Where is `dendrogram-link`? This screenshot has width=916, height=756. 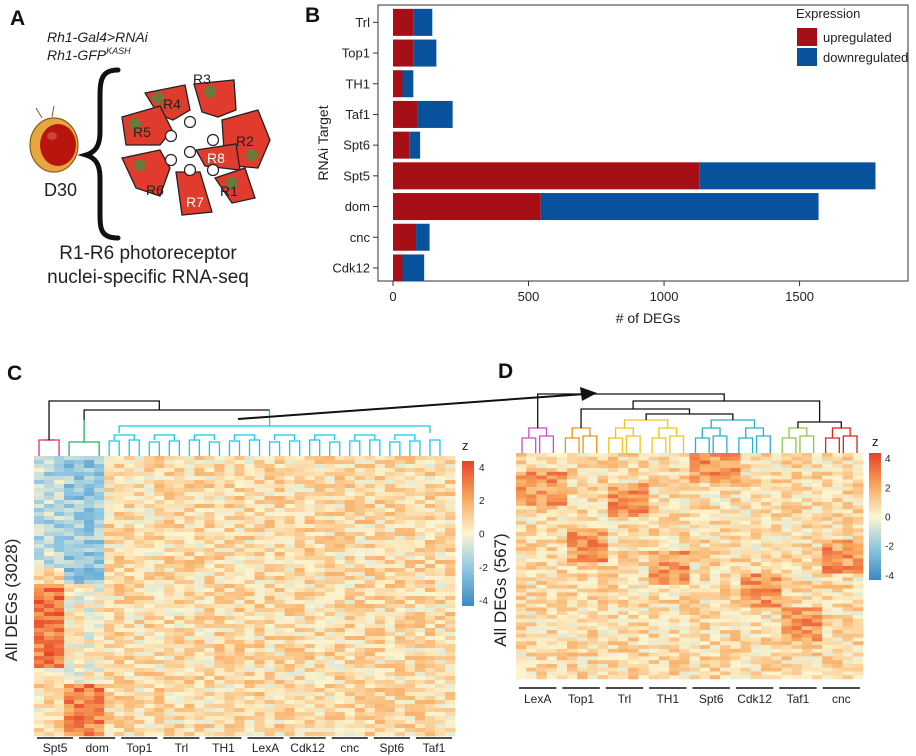 dendrogram-link is located at coordinates (547, 444).